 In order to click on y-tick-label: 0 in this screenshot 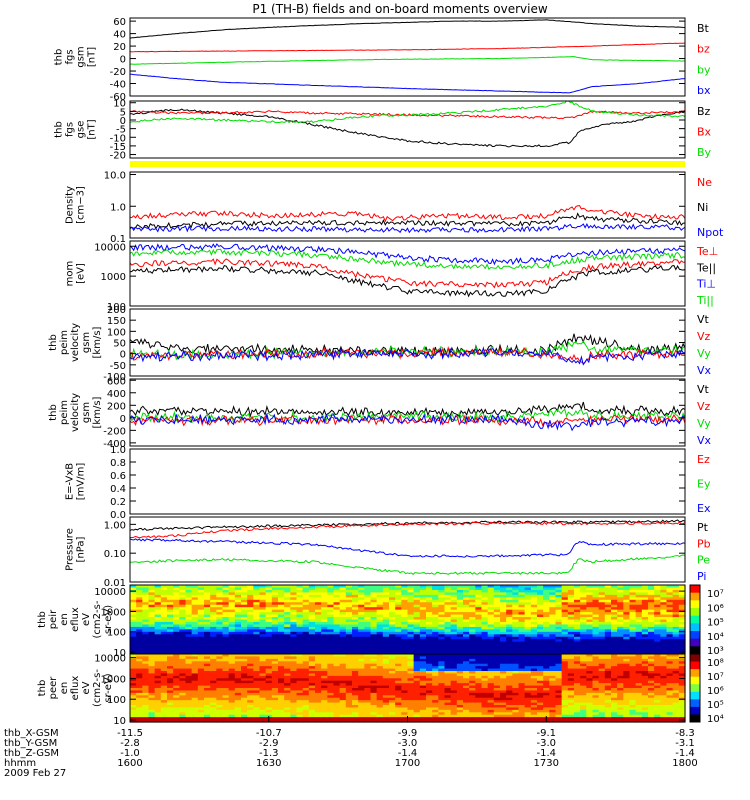, I will do `click(123, 419)`.